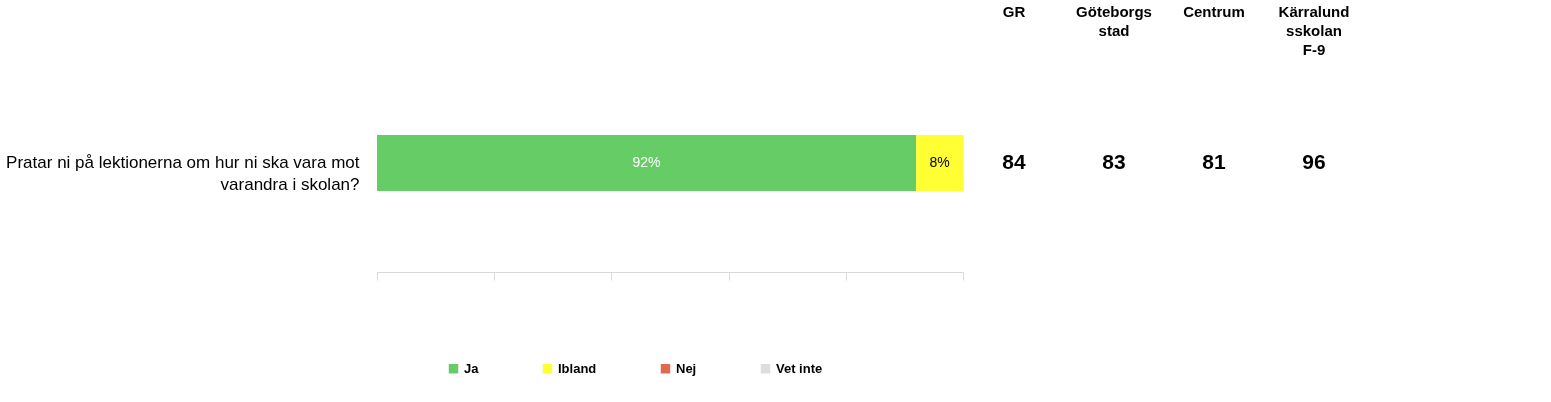  I want to click on data-label: 83, so click(1114, 161).